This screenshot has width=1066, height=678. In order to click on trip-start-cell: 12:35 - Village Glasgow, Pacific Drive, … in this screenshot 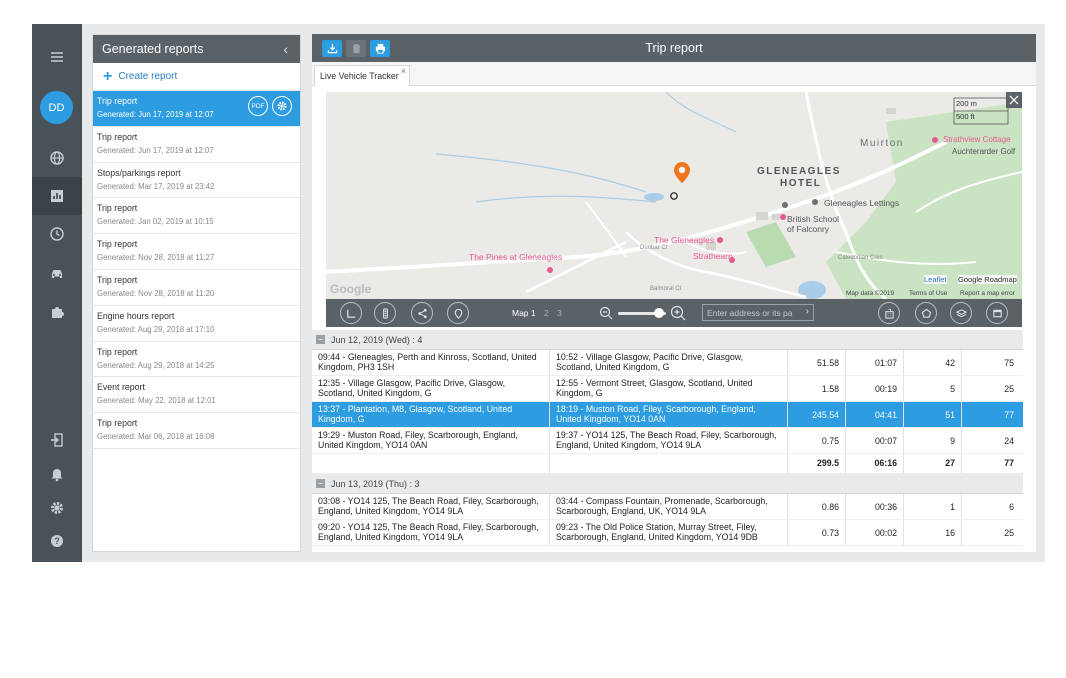, I will do `click(431, 388)`.